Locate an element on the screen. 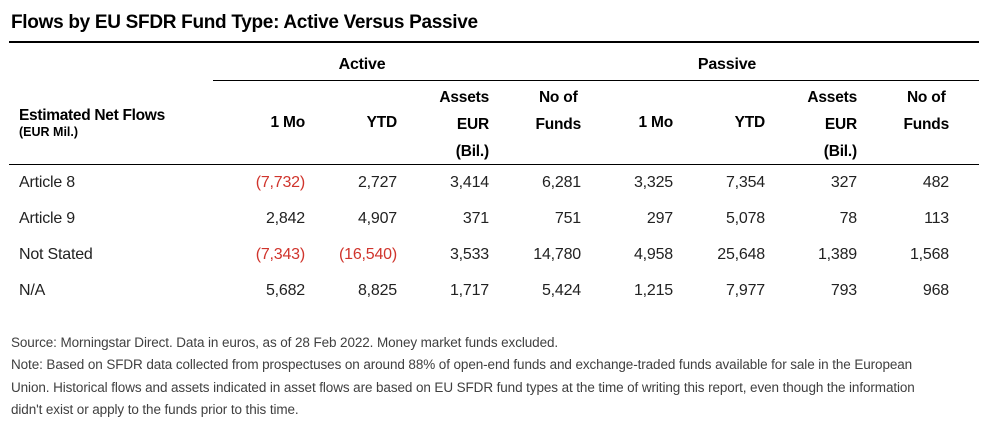  group-header-row: Active Passive is located at coordinates (494, 62).